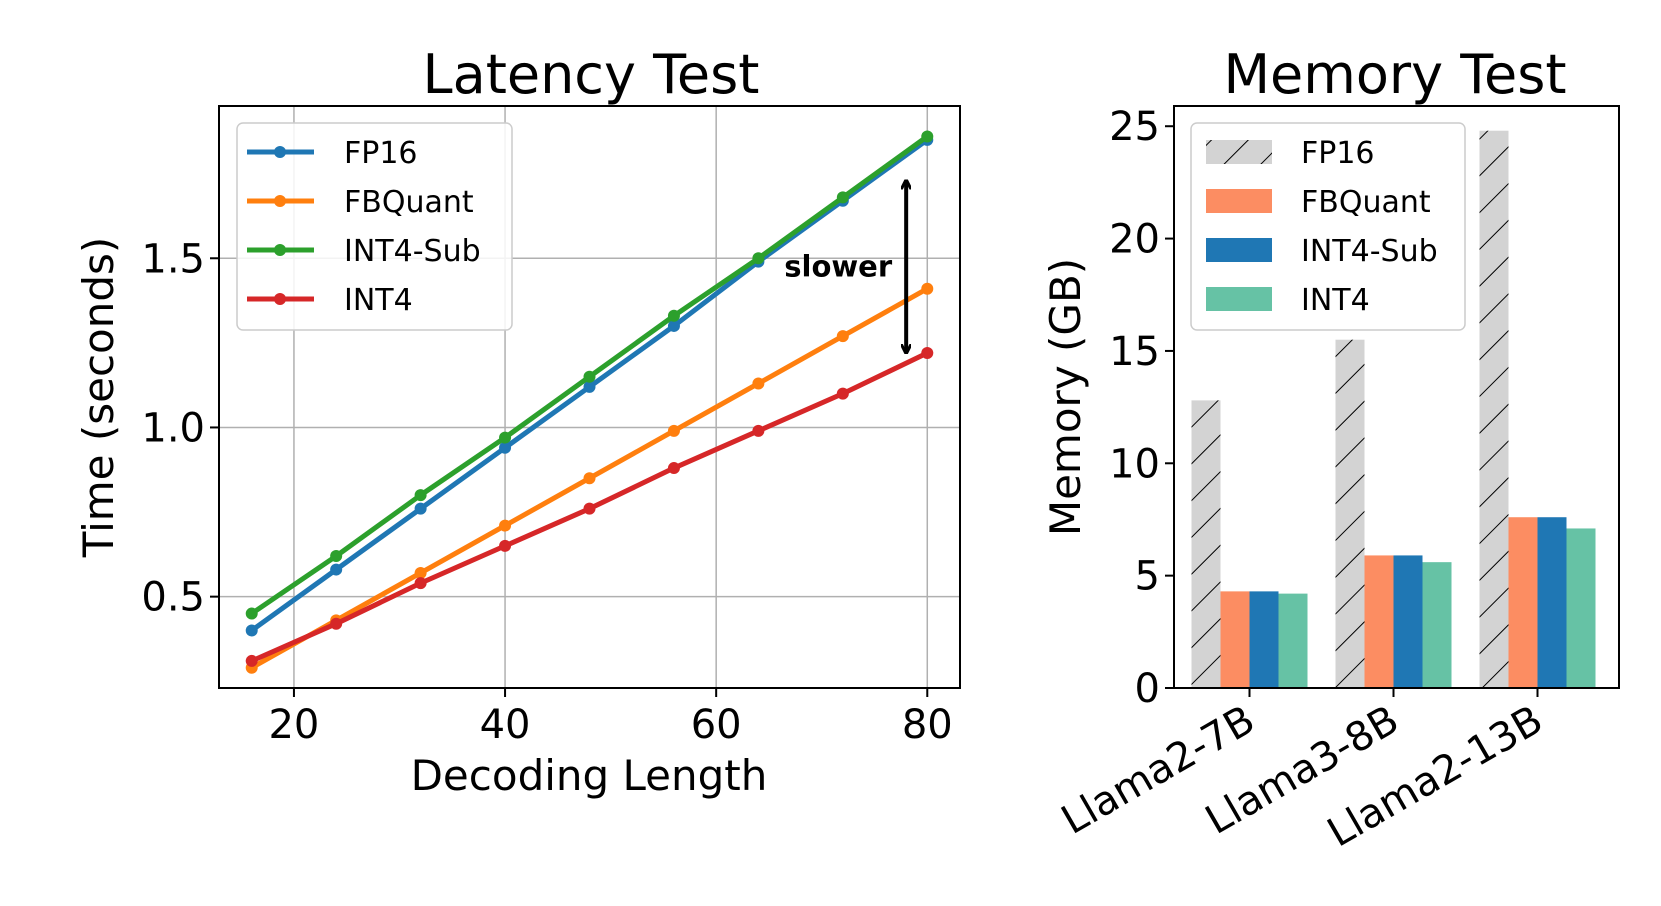 This screenshot has width=1661, height=906. Describe the element at coordinates (293, 725) in the screenshot. I see `latency-x-tick-label: 20` at that location.